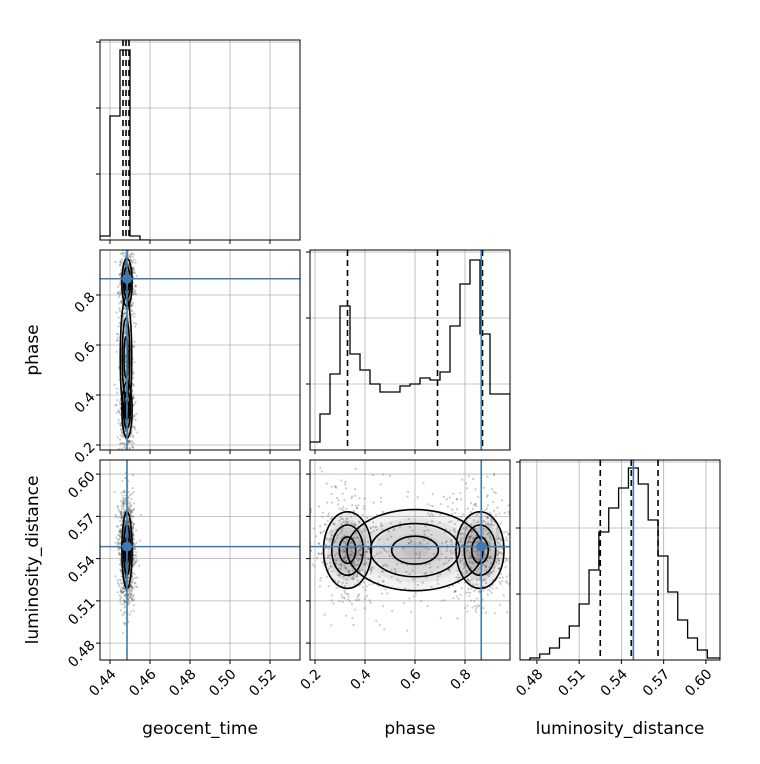 This screenshot has width=760, height=764. Describe the element at coordinates (200, 350) in the screenshot. I see `axes-frame` at that location.